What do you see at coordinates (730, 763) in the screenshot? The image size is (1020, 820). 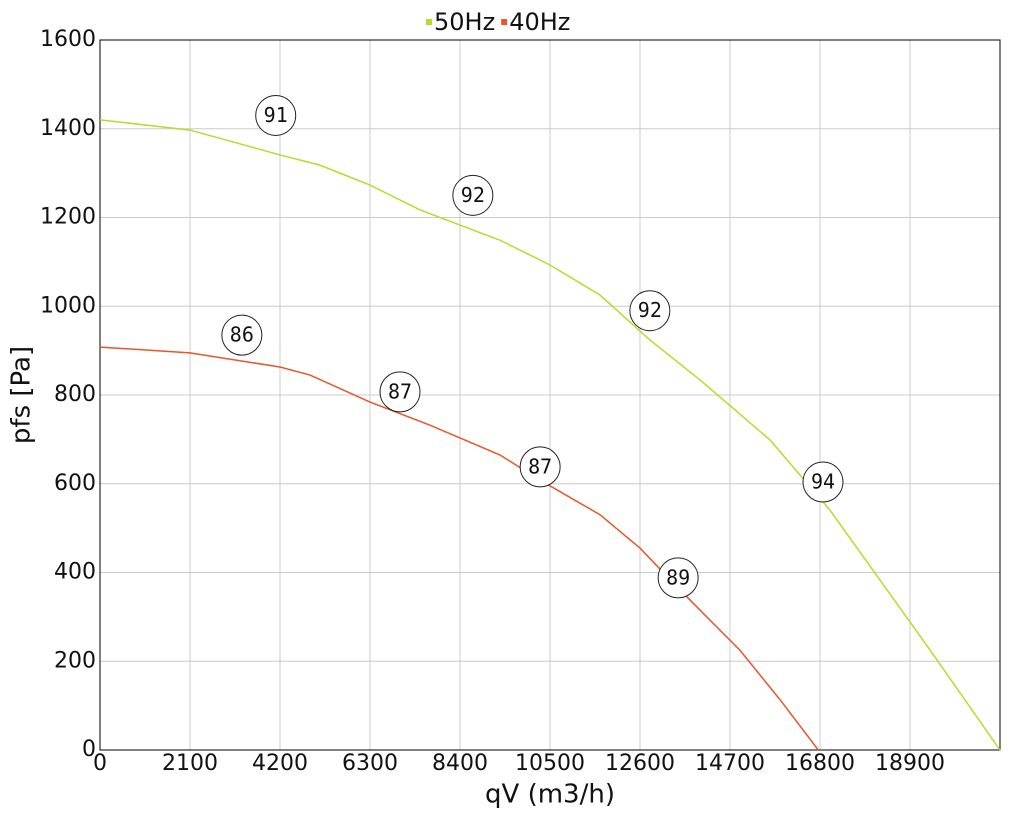 I see `x-tick-label: 14700` at bounding box center [730, 763].